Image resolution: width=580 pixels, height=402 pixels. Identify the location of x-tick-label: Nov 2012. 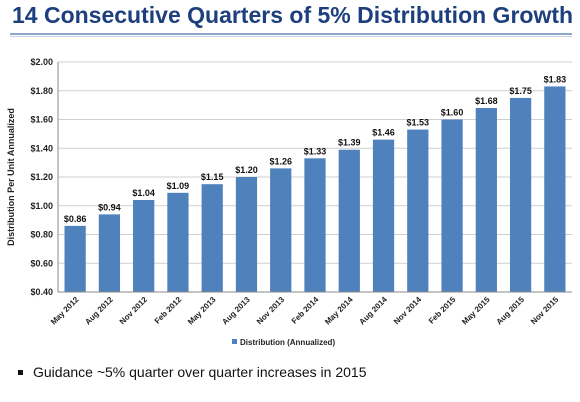
(134, 311).